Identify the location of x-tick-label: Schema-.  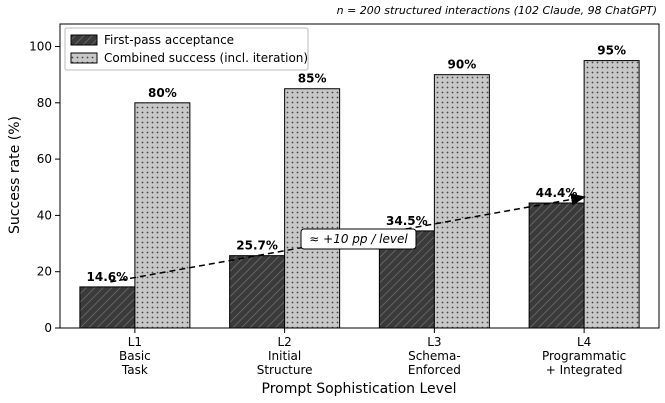
(434, 356).